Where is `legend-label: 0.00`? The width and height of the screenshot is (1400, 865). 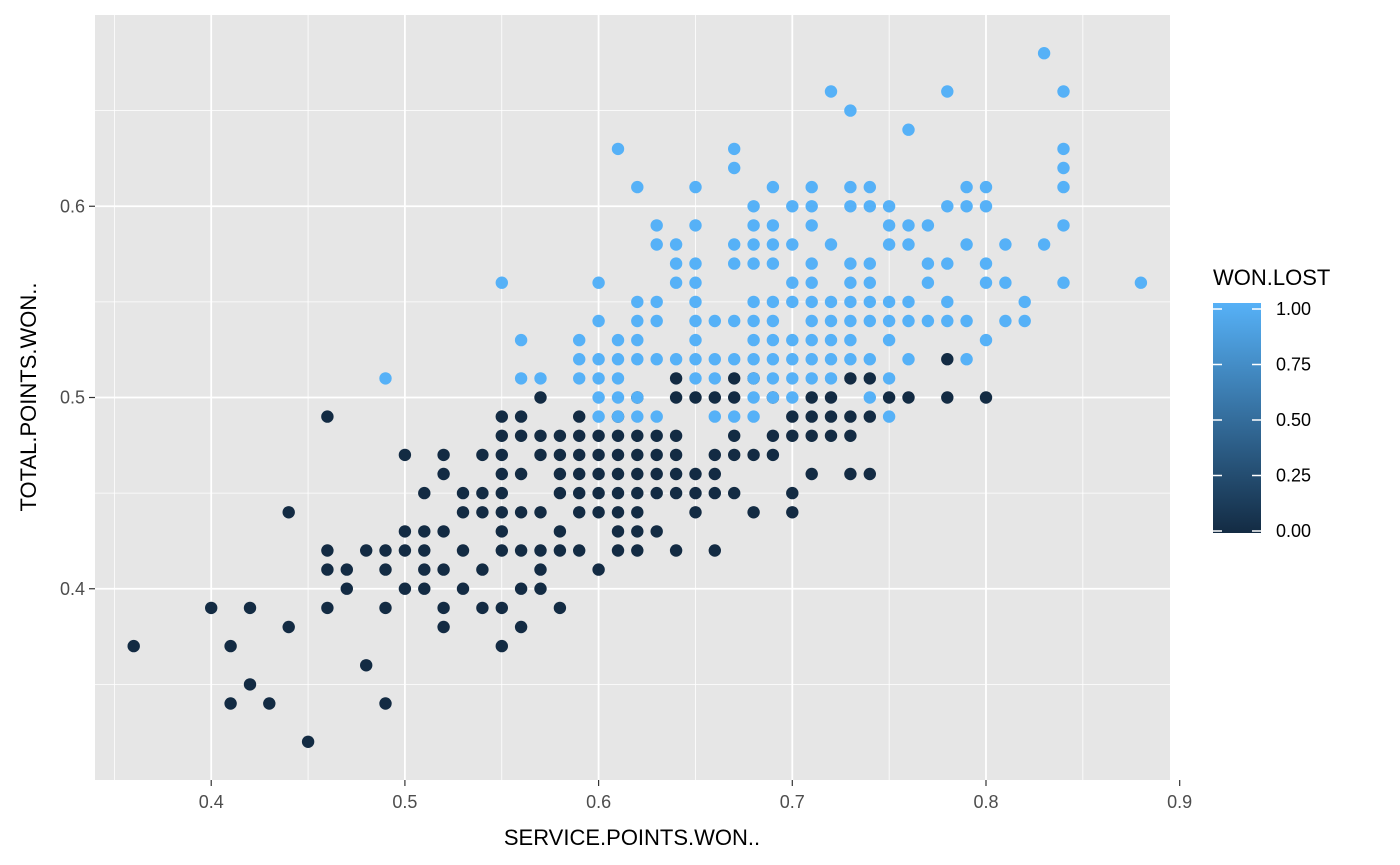 legend-label: 0.00 is located at coordinates (1293, 531).